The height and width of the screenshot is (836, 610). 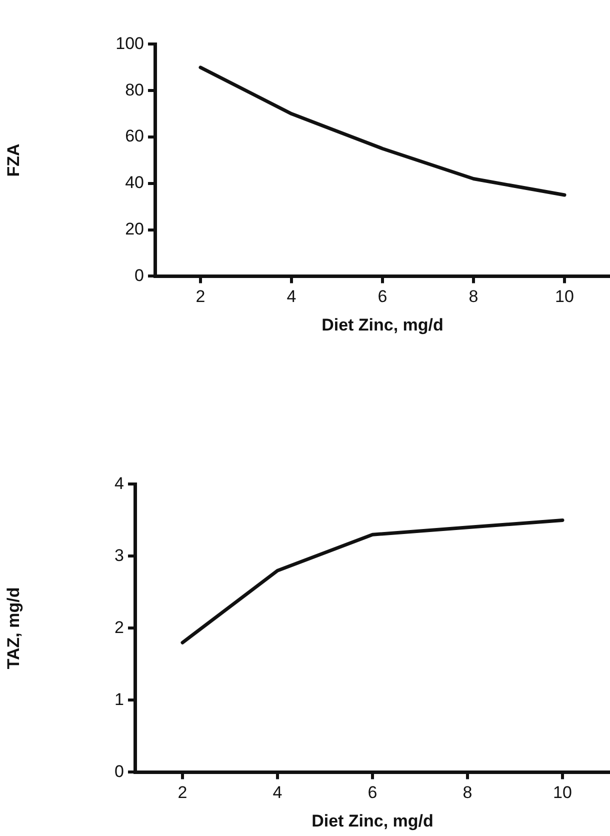 What do you see at coordinates (119, 483) in the screenshot?
I see `y-tick-label: 4` at bounding box center [119, 483].